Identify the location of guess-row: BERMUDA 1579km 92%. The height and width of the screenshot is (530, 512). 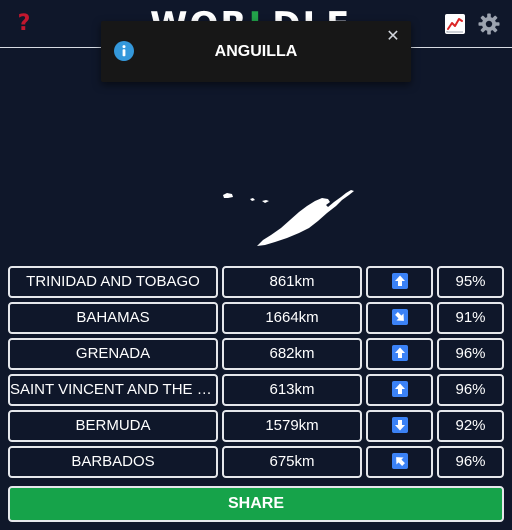
(256, 426).